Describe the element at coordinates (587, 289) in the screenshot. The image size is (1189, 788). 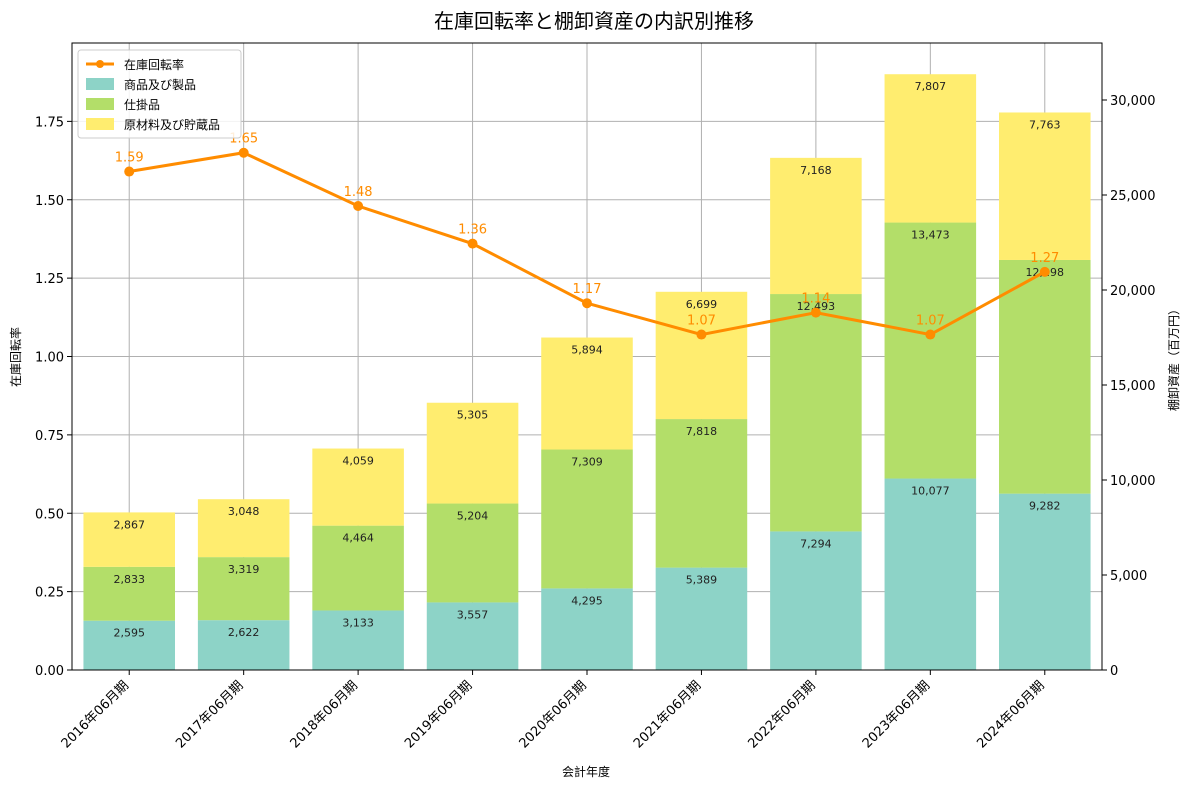
I see `turnover-label-4: 1.17` at that location.